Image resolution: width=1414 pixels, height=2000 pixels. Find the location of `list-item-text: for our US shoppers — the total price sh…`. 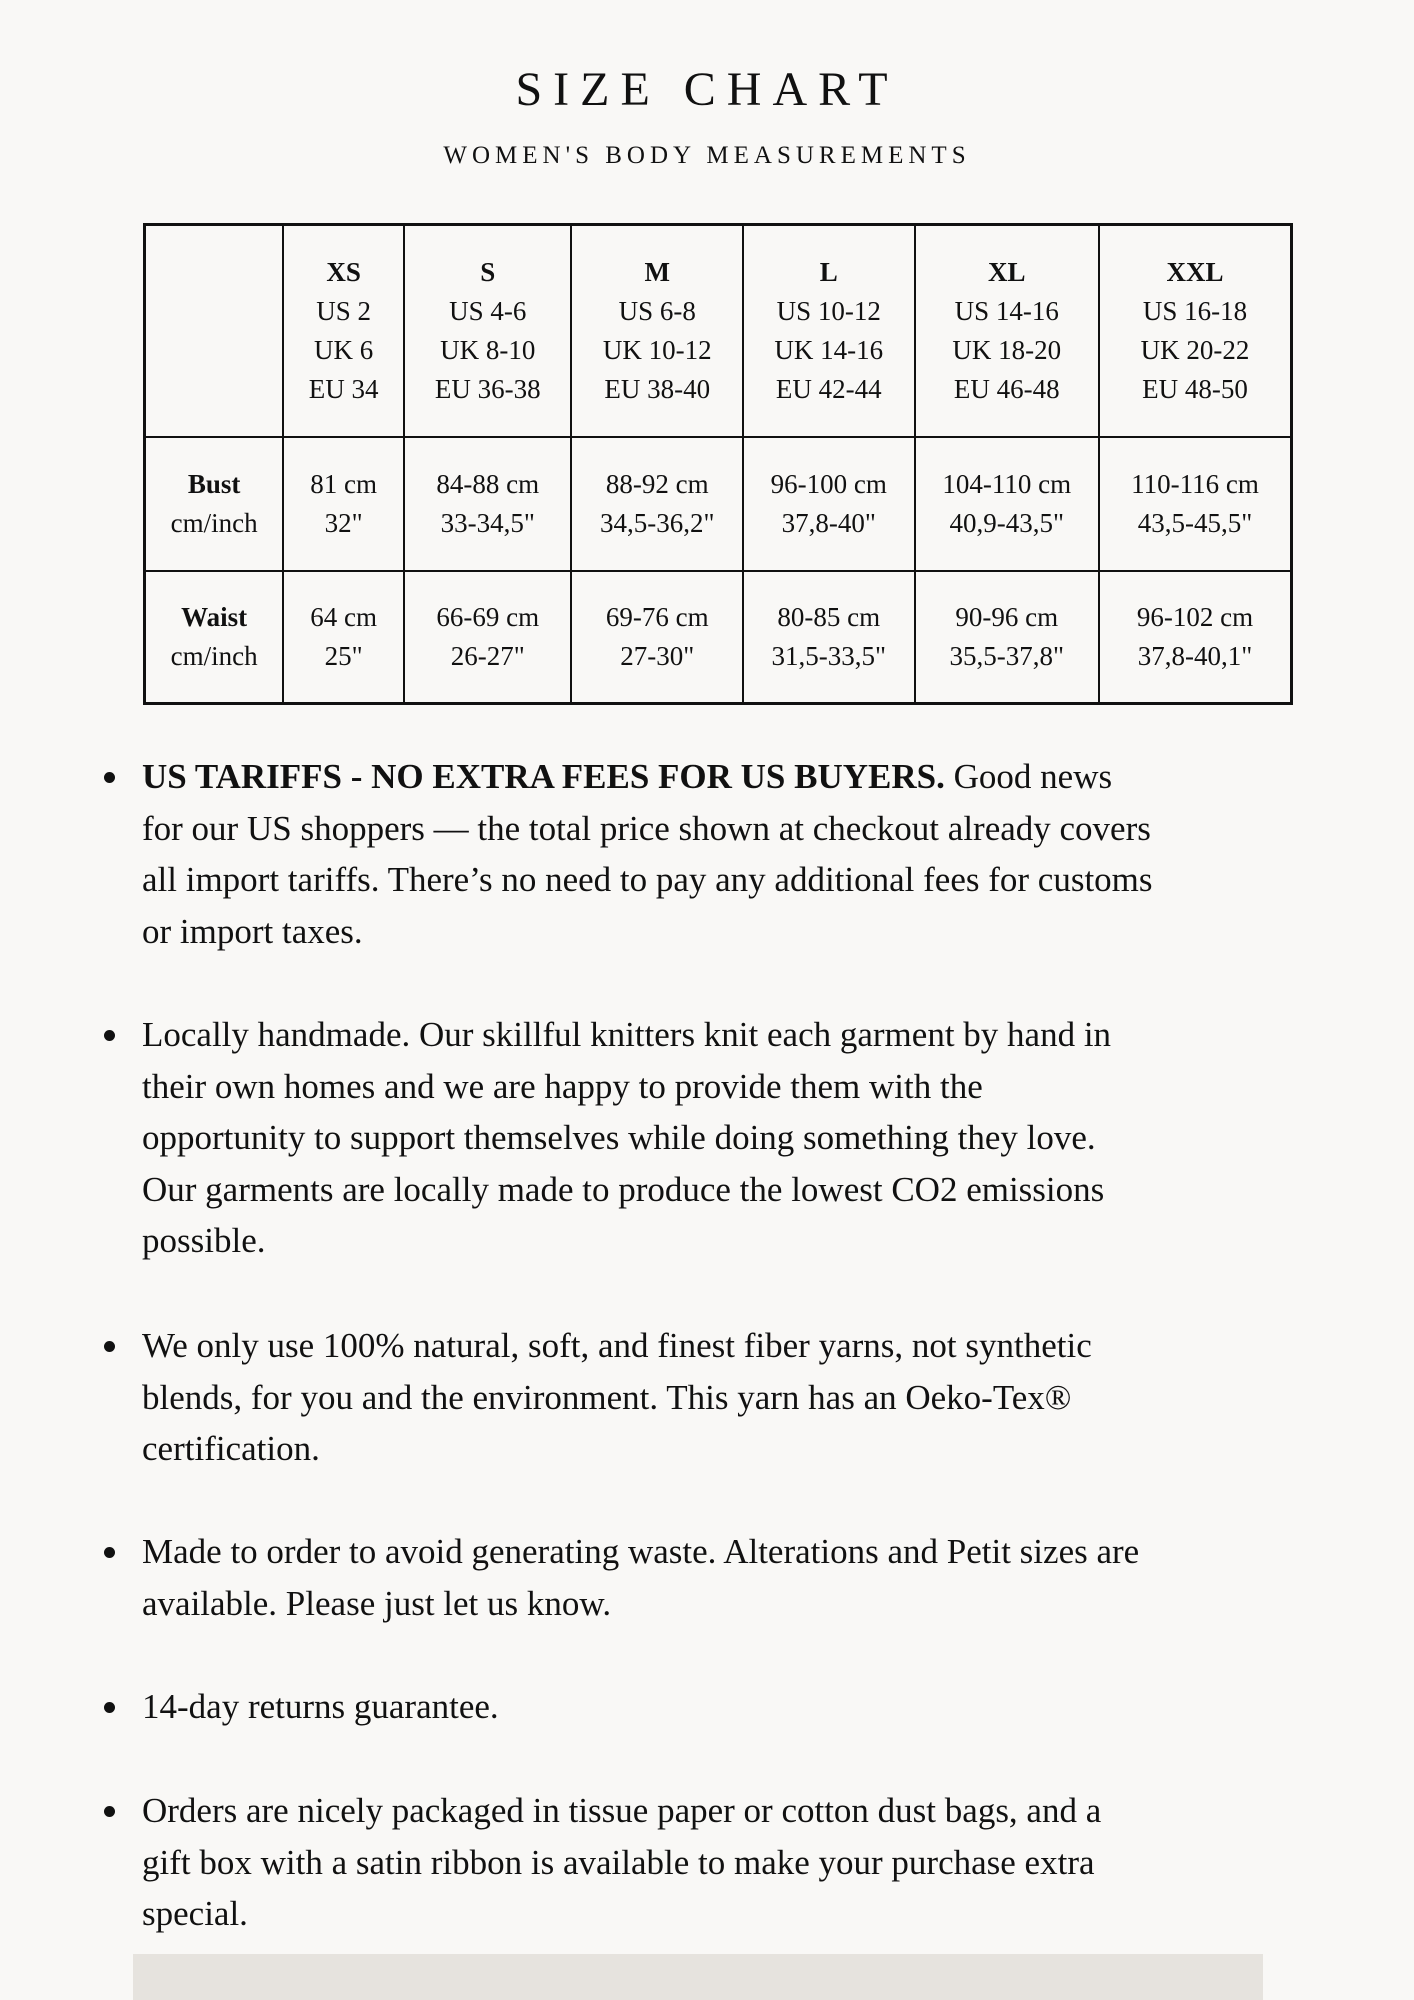

list-item-text: for our US shoppers — the total price sh… is located at coordinates (646, 828).